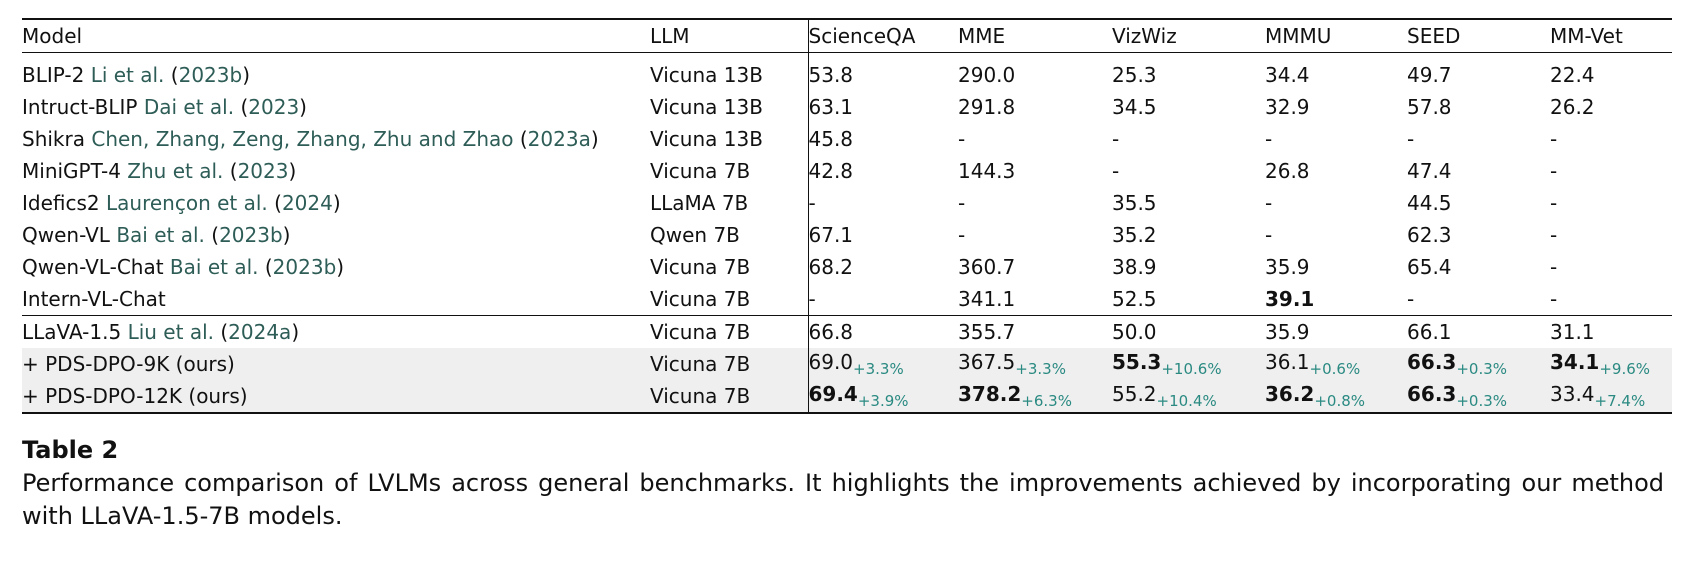  What do you see at coordinates (1625, 369) in the screenshot?
I see `score-gain: +9.6%` at bounding box center [1625, 369].